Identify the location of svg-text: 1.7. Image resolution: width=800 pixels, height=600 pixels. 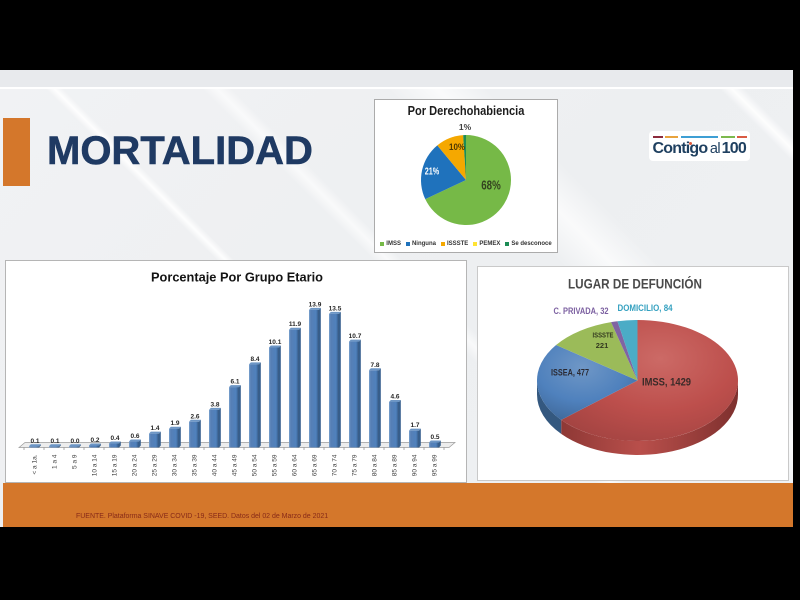
(414, 425).